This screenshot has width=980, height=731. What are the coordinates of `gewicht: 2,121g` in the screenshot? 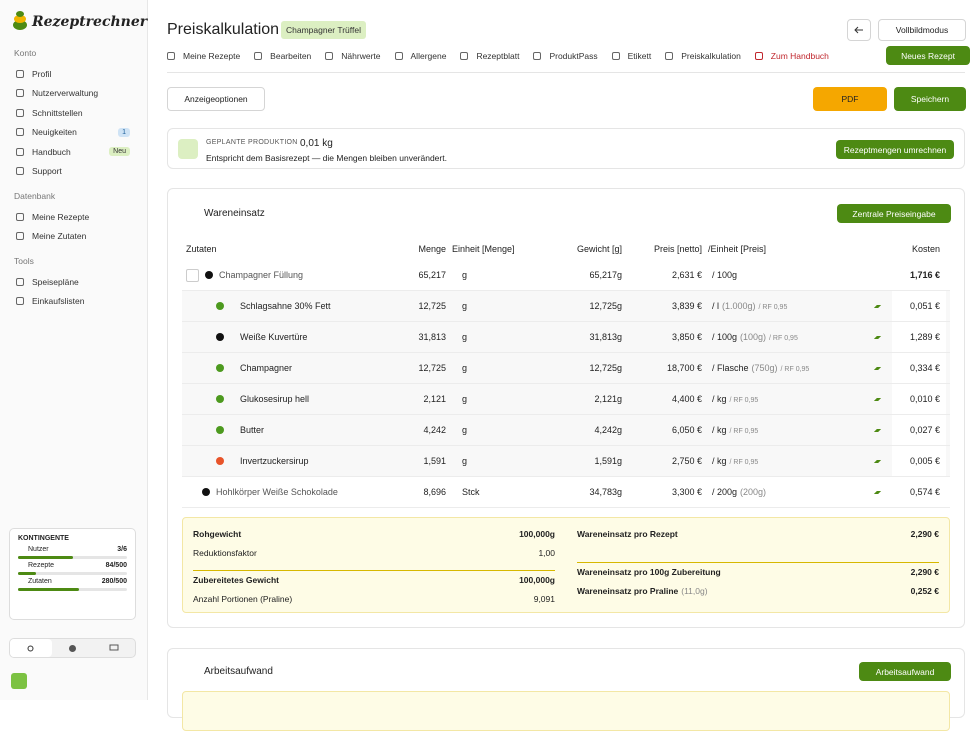 It's located at (608, 399).